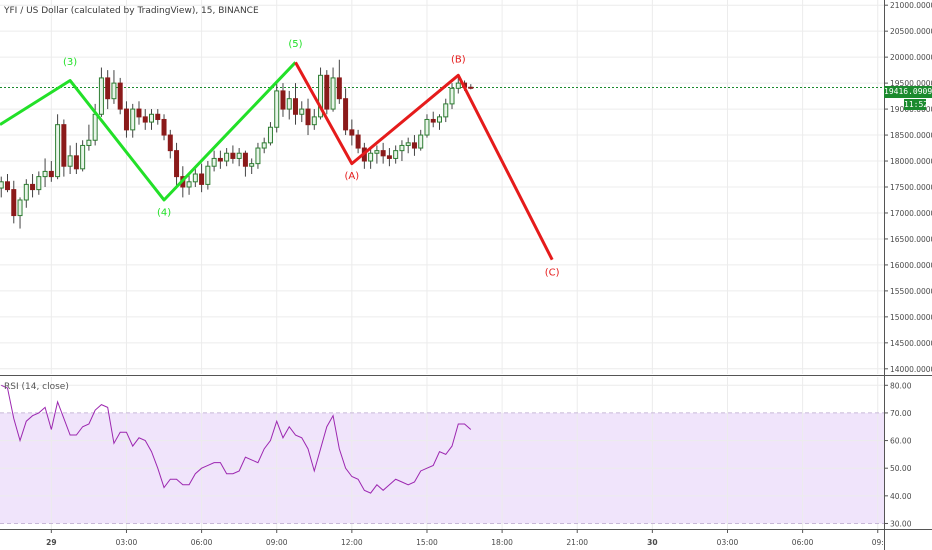  Describe the element at coordinates (911, 239) in the screenshot. I see `price-axis-label: 16500.000000` at that location.